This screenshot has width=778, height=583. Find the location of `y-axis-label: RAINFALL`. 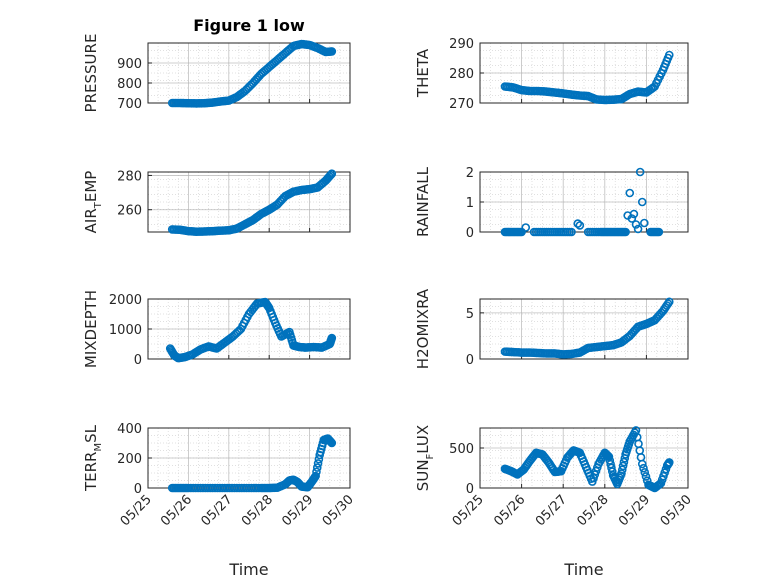

y-axis-label: RAINFALL is located at coordinates (423, 201).